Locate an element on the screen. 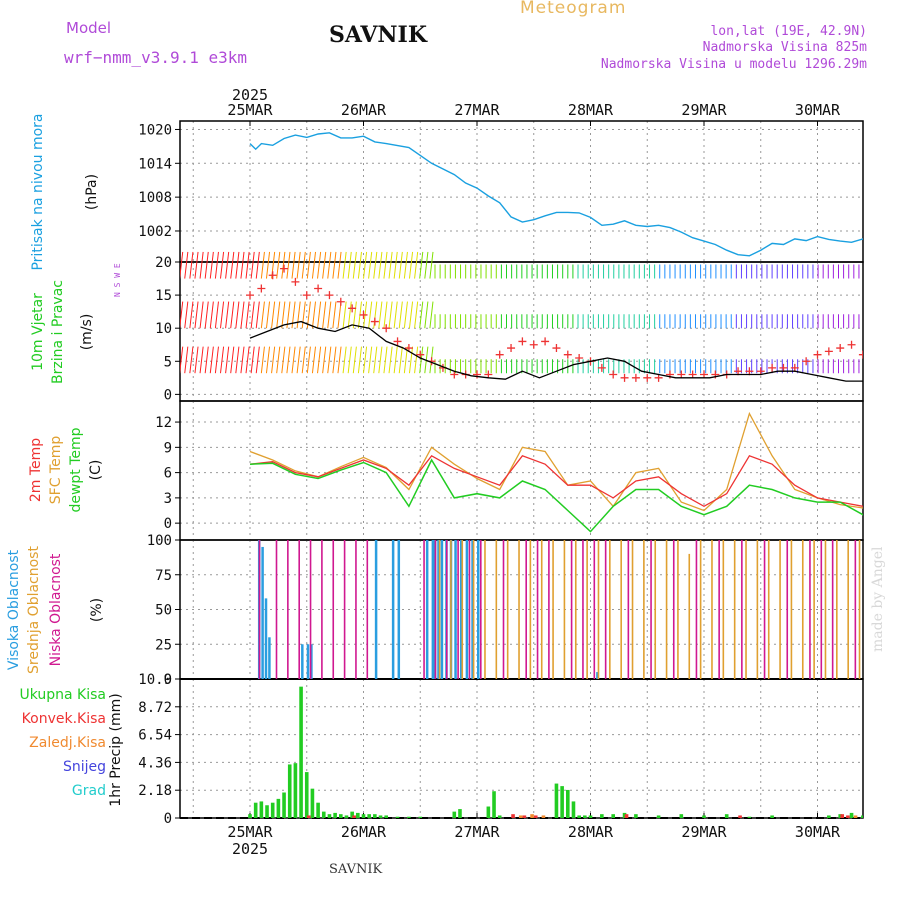  wind-speed-line is located at coordinates (556, 351).